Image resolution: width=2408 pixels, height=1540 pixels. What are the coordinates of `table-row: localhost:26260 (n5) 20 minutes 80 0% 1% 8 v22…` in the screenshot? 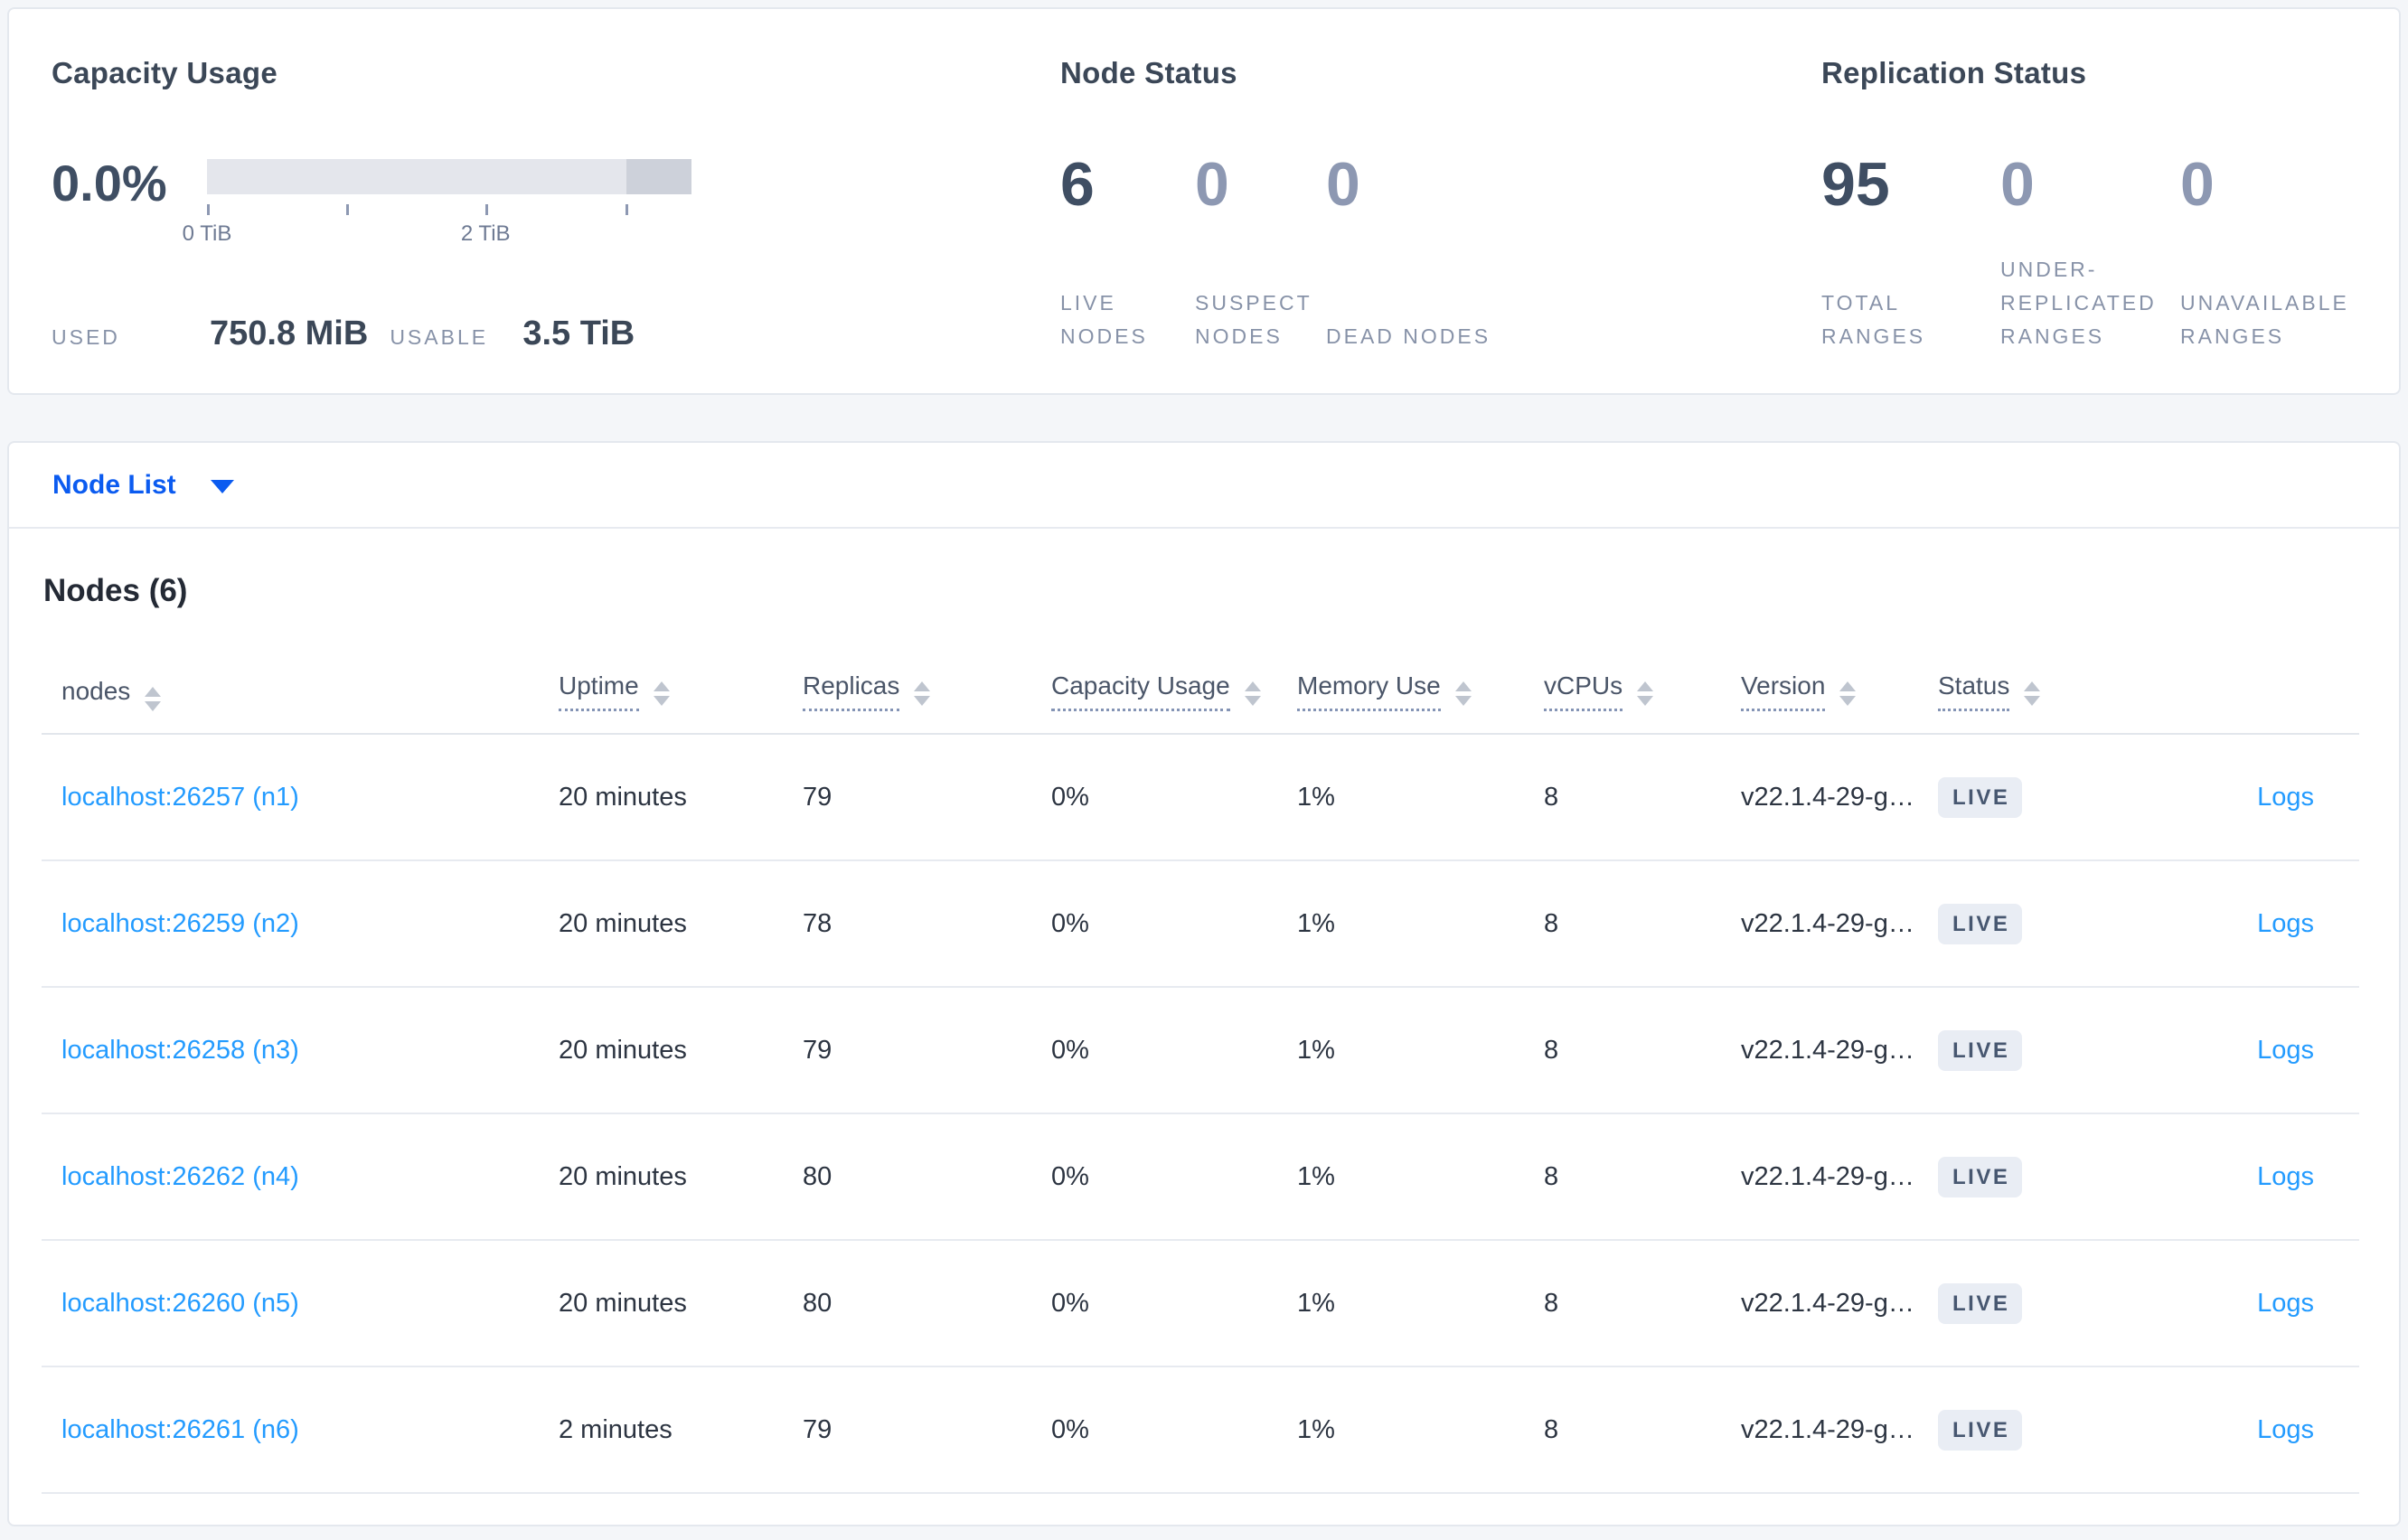 It's located at (1200, 1303).